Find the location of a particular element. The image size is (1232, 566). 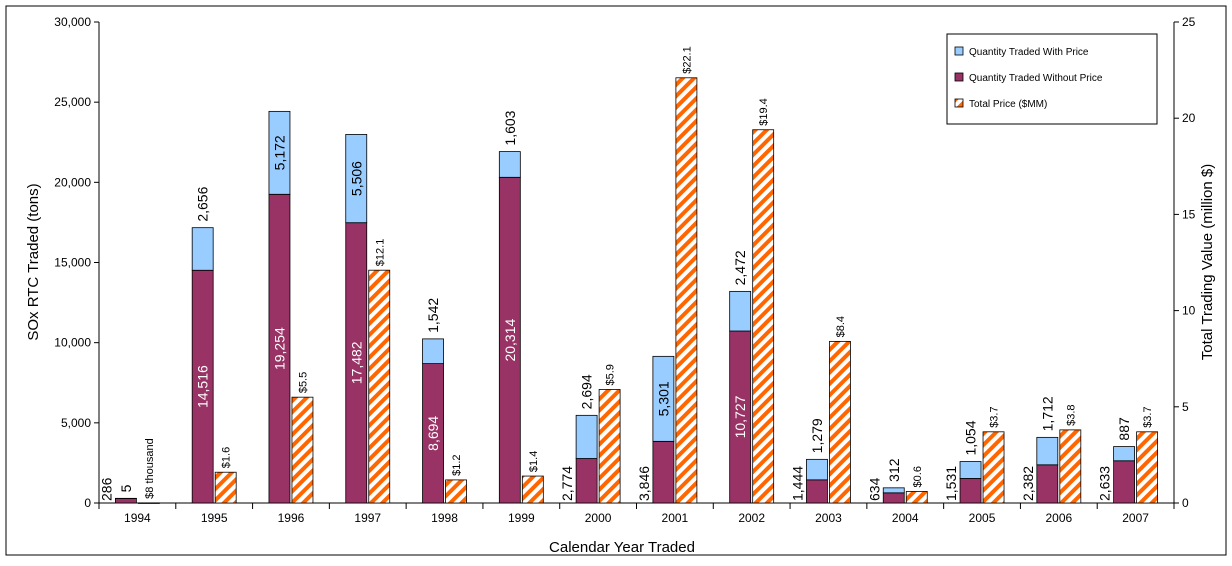

data-label-total-price: $1.6 is located at coordinates (227, 457).